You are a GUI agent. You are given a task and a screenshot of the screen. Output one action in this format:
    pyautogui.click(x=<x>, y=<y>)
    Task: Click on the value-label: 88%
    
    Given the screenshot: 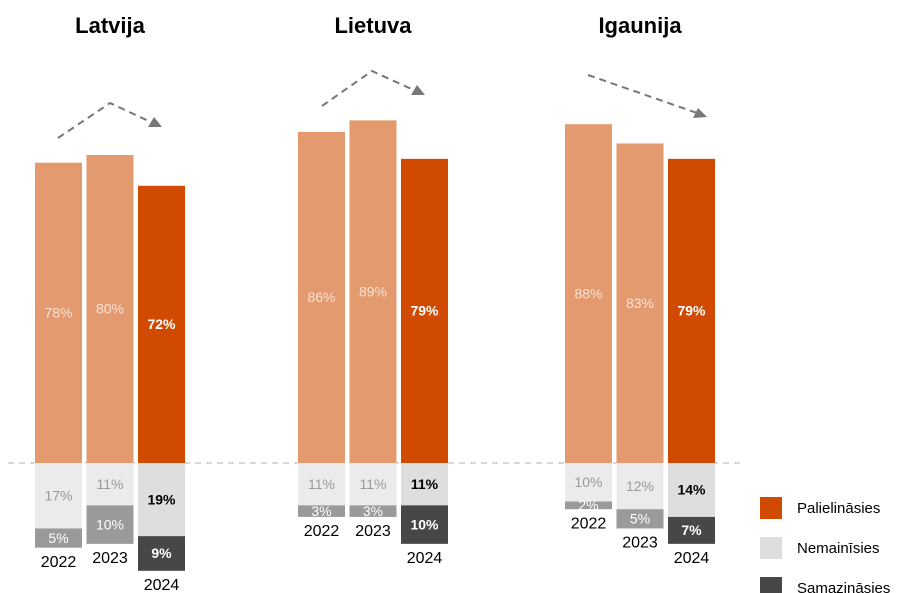 What is the action you would take?
    pyautogui.click(x=588, y=293)
    